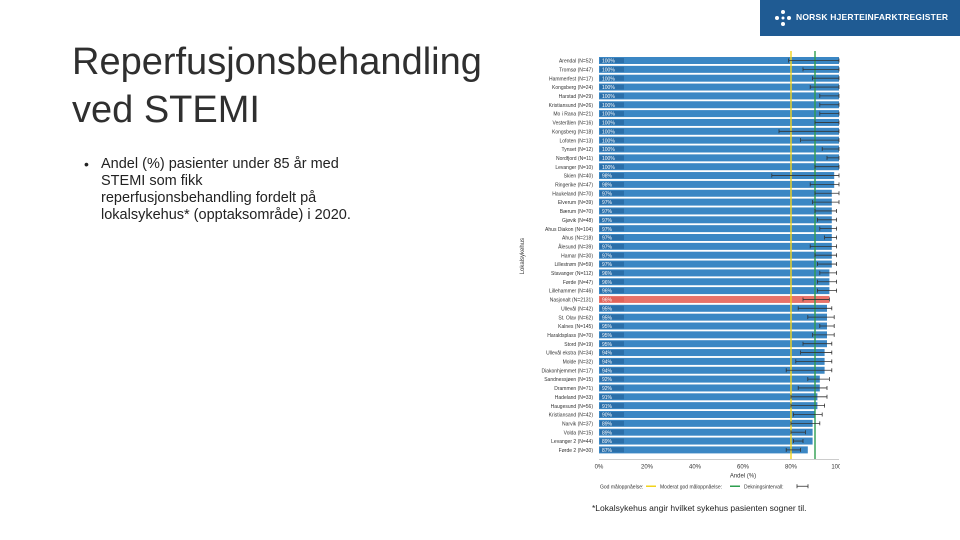 This screenshot has width=960, height=540. I want to click on category-label: Elverum (N=39), so click(575, 203).